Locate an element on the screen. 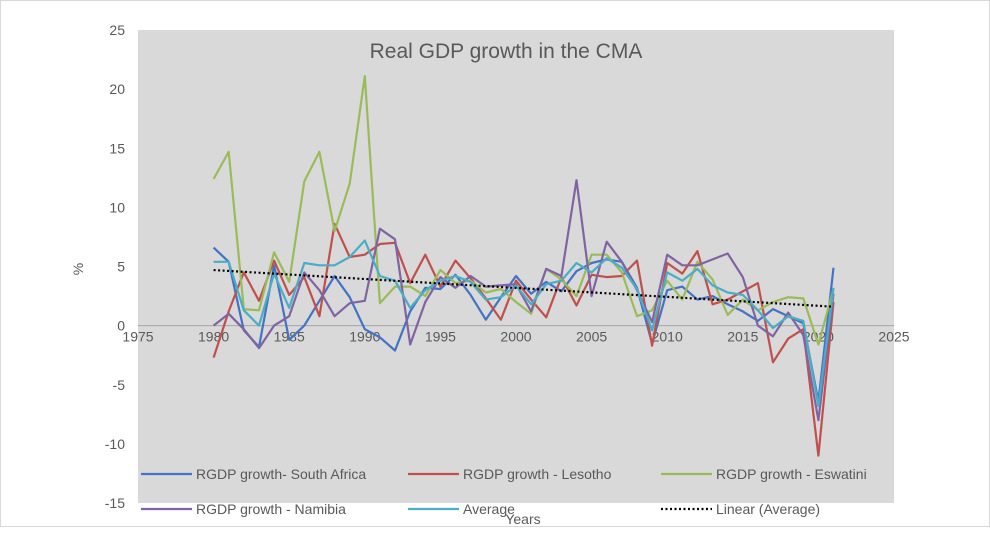 The width and height of the screenshot is (990, 533). legend-label: RGDP growth- South Africa is located at coordinates (281, 474).